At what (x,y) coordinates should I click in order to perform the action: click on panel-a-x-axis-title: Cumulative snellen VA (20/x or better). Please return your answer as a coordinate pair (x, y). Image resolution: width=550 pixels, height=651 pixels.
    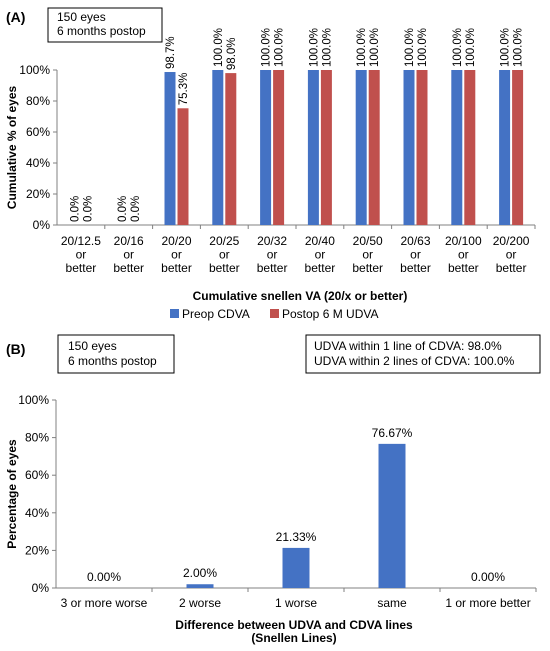
    Looking at the image, I should click on (300, 296).